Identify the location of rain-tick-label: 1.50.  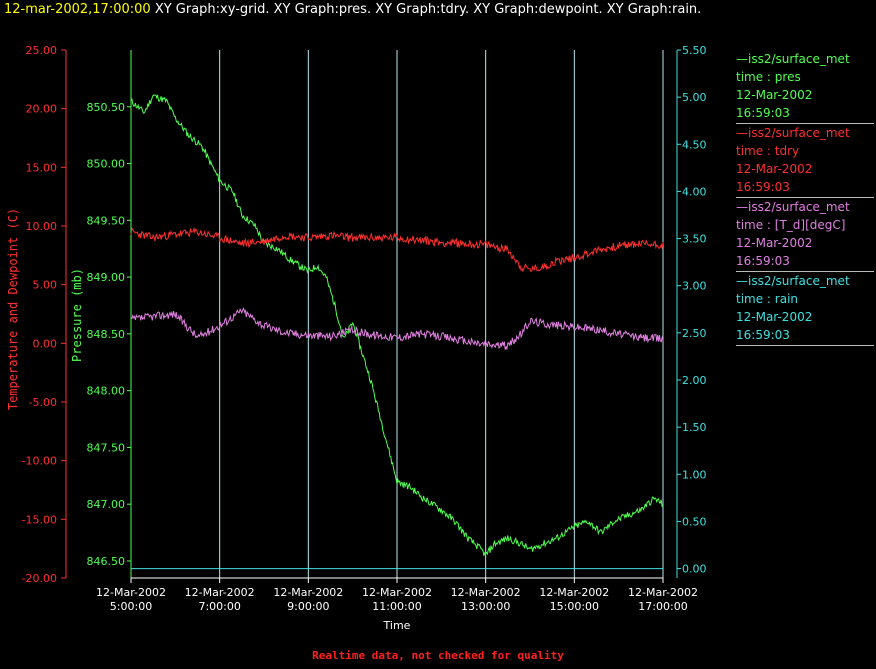
(694, 427).